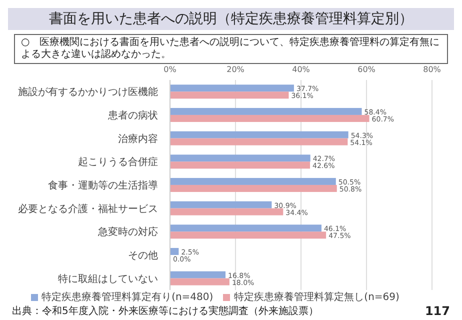  Describe the element at coordinates (88, 208) in the screenshot. I see `y-tick-label: 必要となる介護・福祉サービス` at that location.